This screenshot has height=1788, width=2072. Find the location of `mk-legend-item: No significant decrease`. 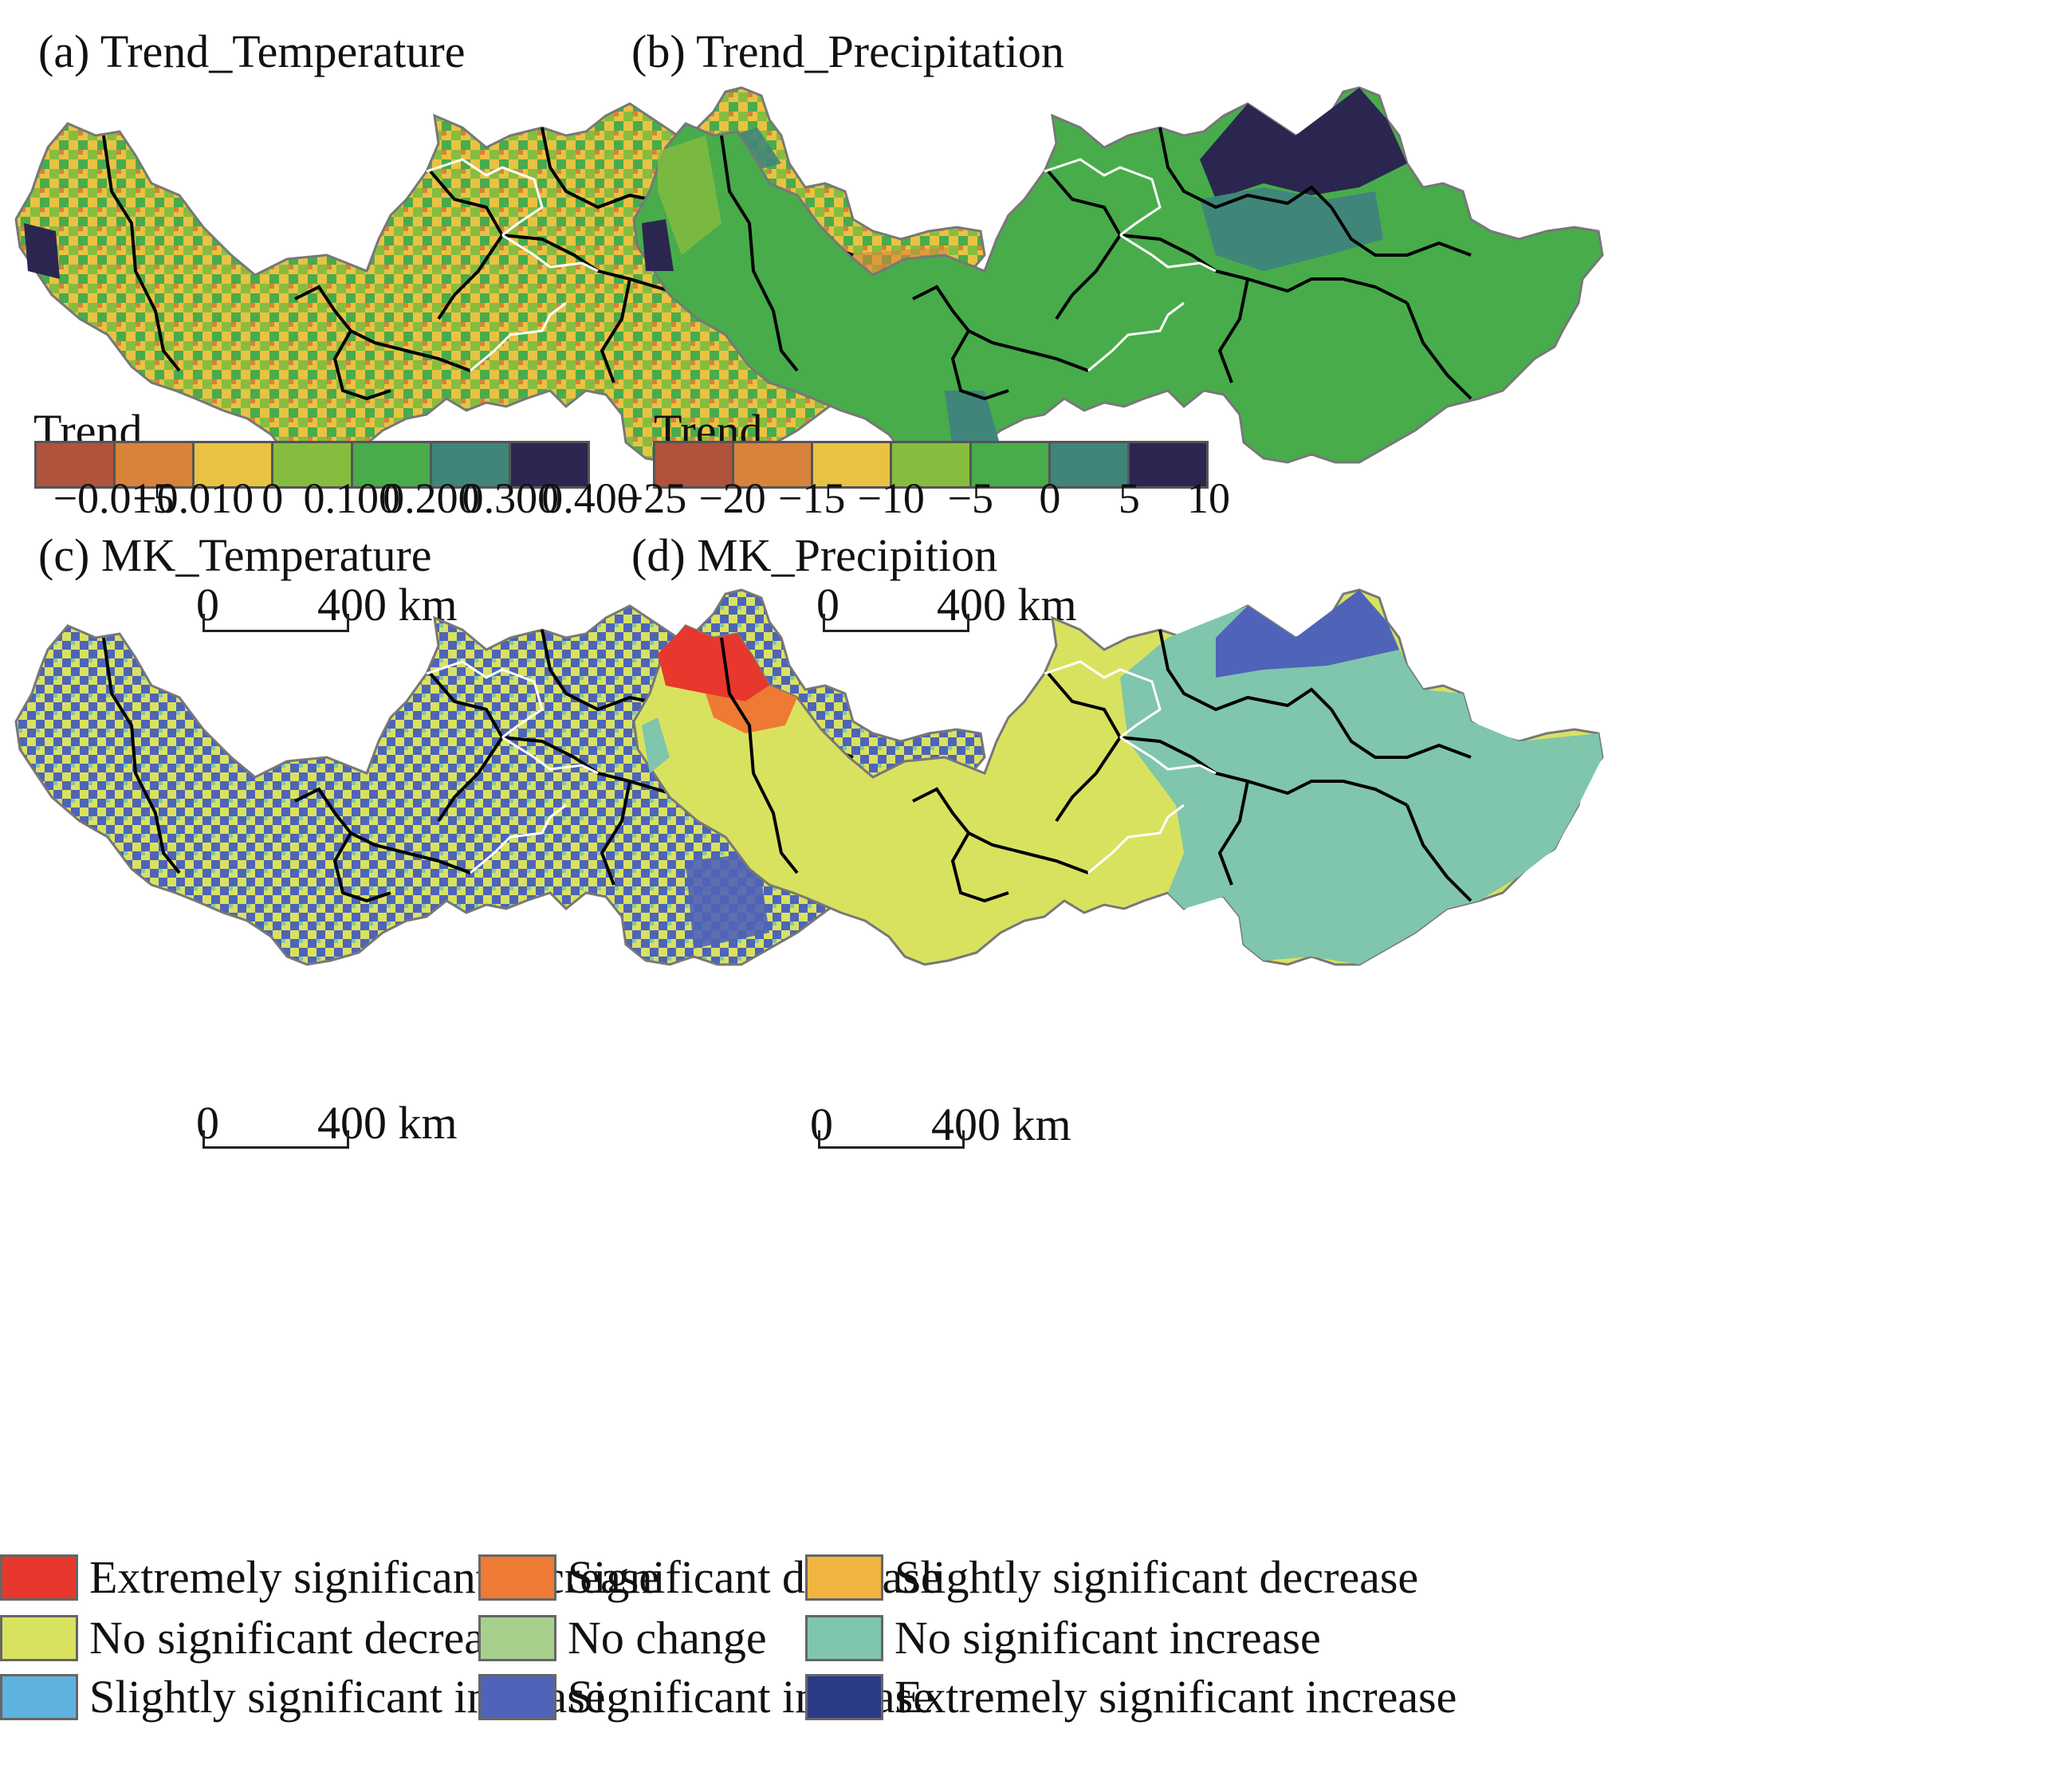

mk-legend-item: No significant decrease is located at coordinates (261, 1638).